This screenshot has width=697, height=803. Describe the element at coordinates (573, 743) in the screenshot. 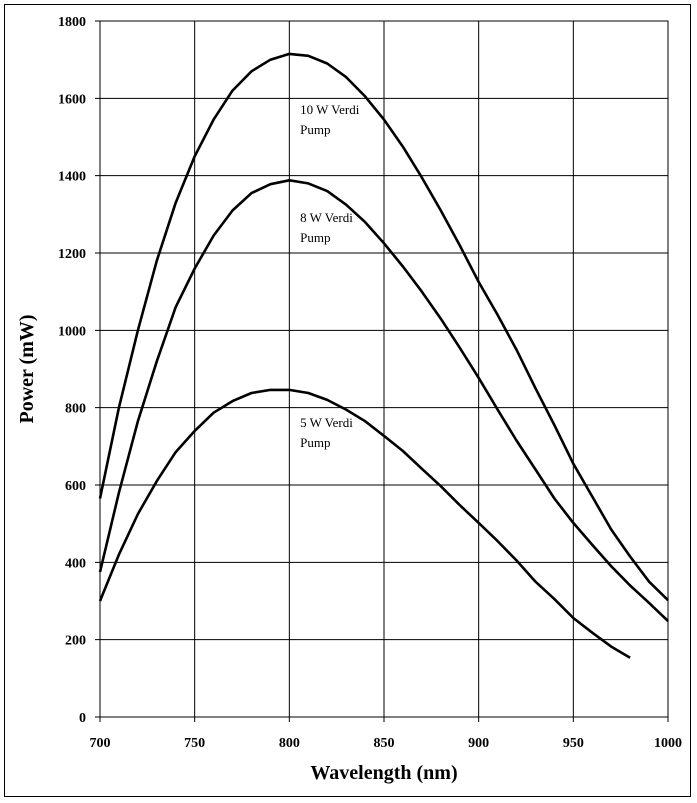

I see `x-tick-label: 950` at that location.